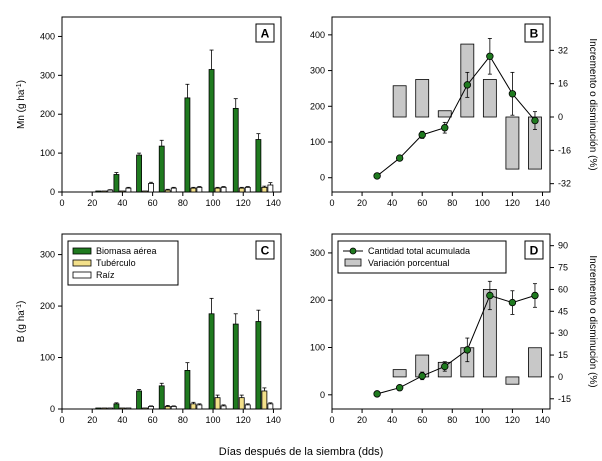 The height and width of the screenshot is (461, 602). I want to click on y2-tick-label: 45, so click(563, 311).